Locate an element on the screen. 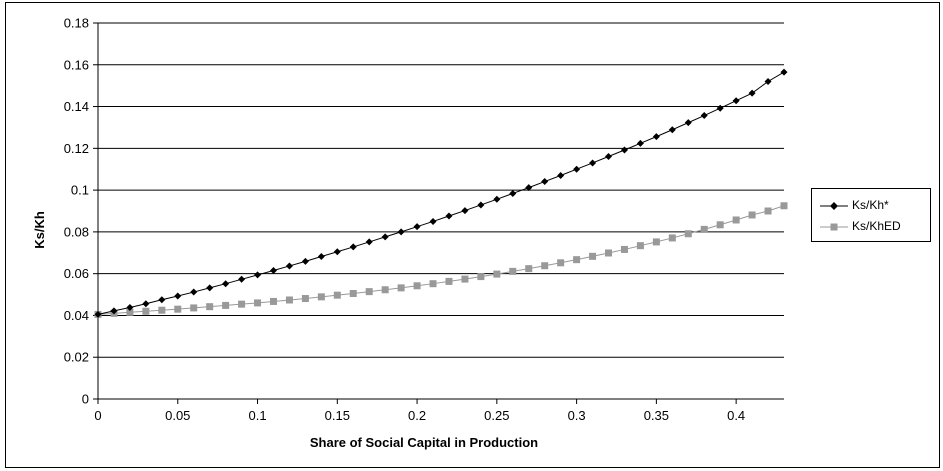 The image size is (943, 471). y-tick-label: 0.16 is located at coordinates (76, 64).